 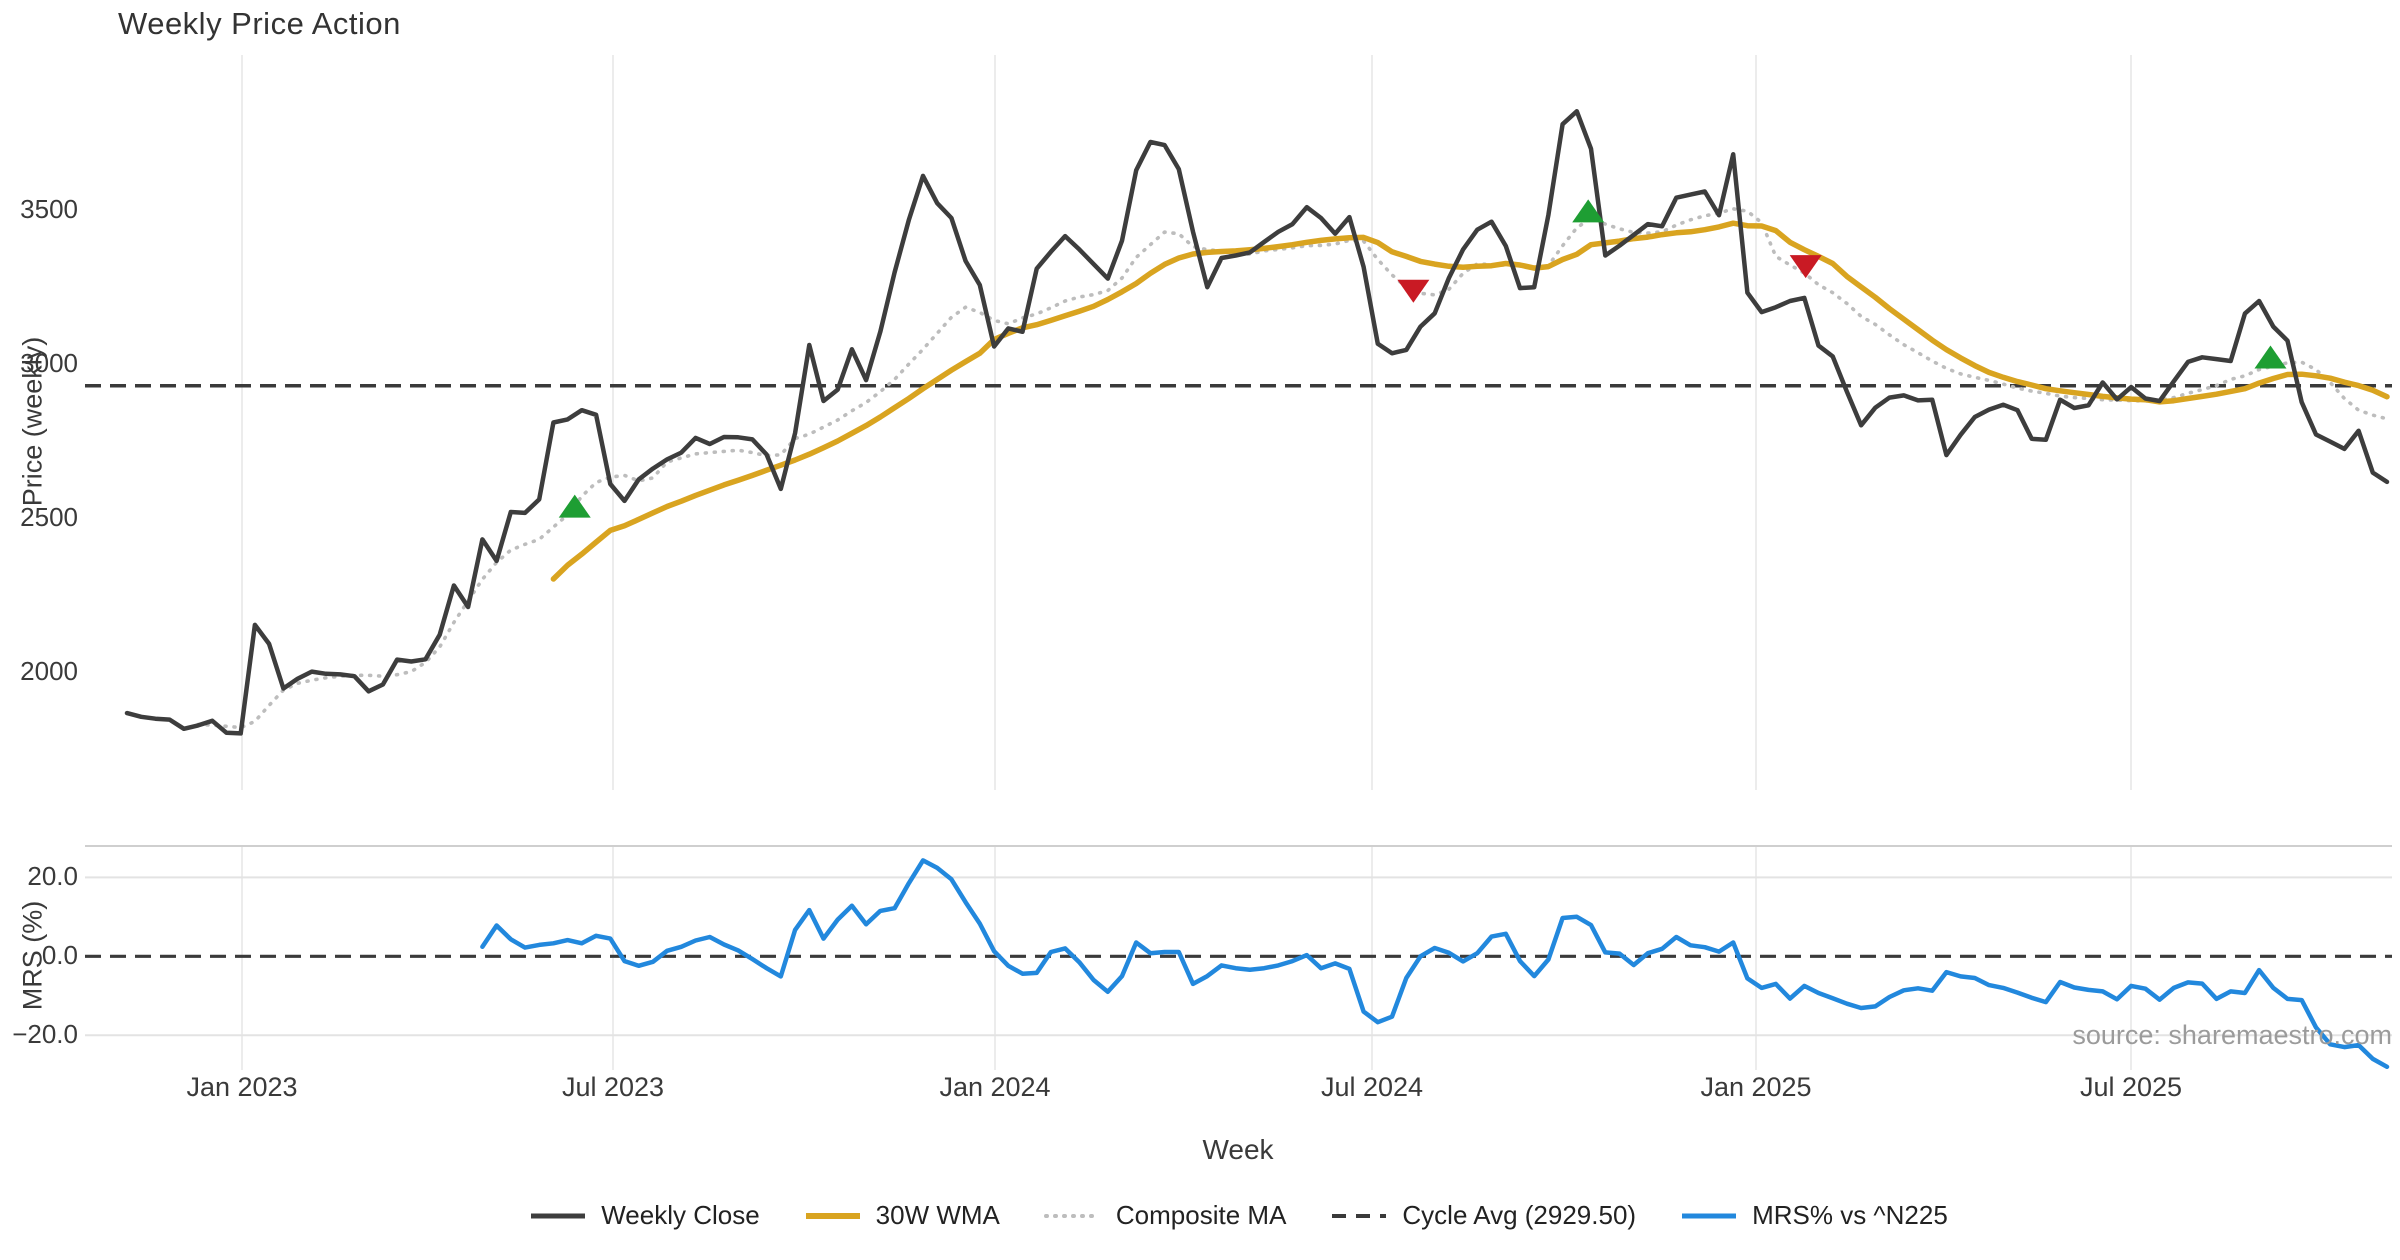 I want to click on price-ytick: 2500, so click(x=49, y=517).